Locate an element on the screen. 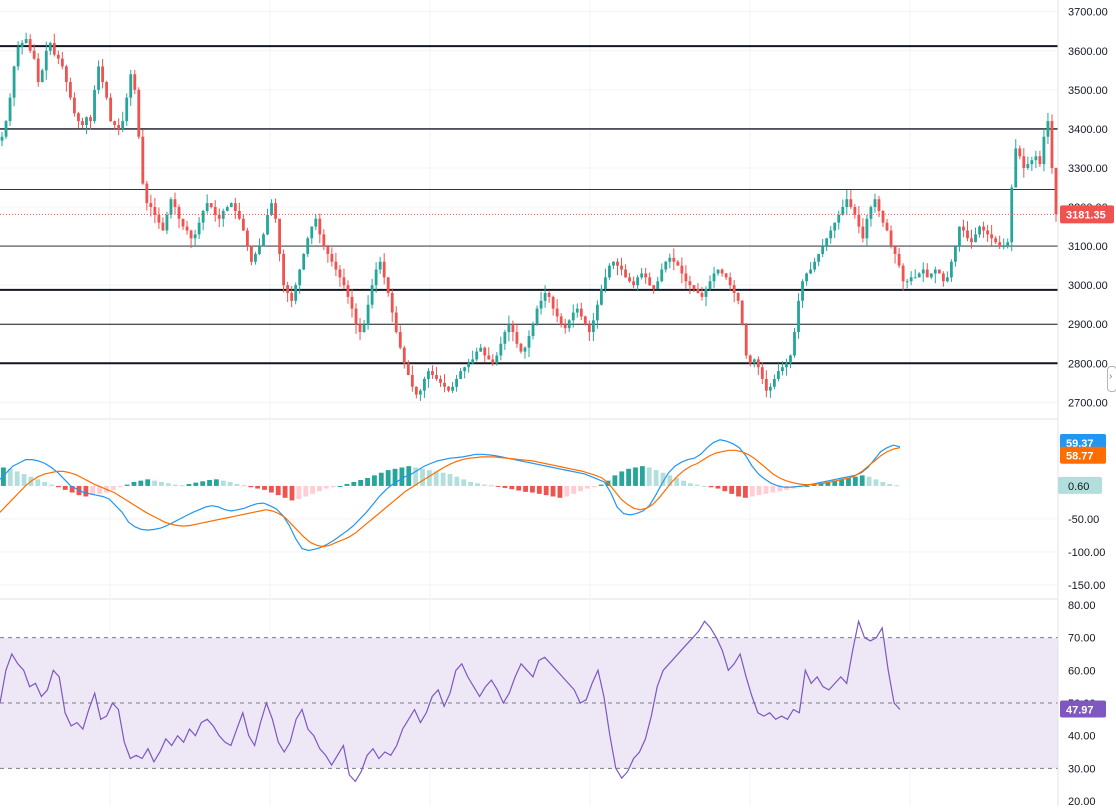  rsi-tick-label: 30.00 is located at coordinates (1082, 769).